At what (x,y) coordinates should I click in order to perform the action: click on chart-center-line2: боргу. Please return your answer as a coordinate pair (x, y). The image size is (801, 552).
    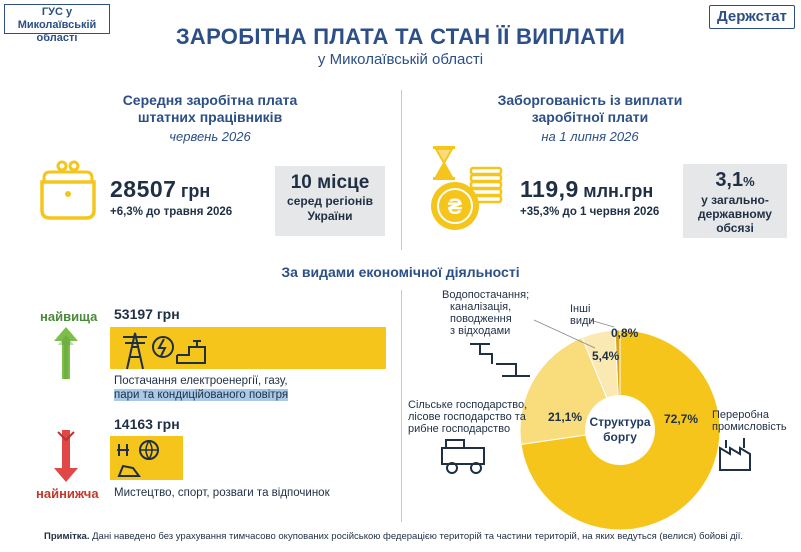
    Looking at the image, I should click on (620, 437).